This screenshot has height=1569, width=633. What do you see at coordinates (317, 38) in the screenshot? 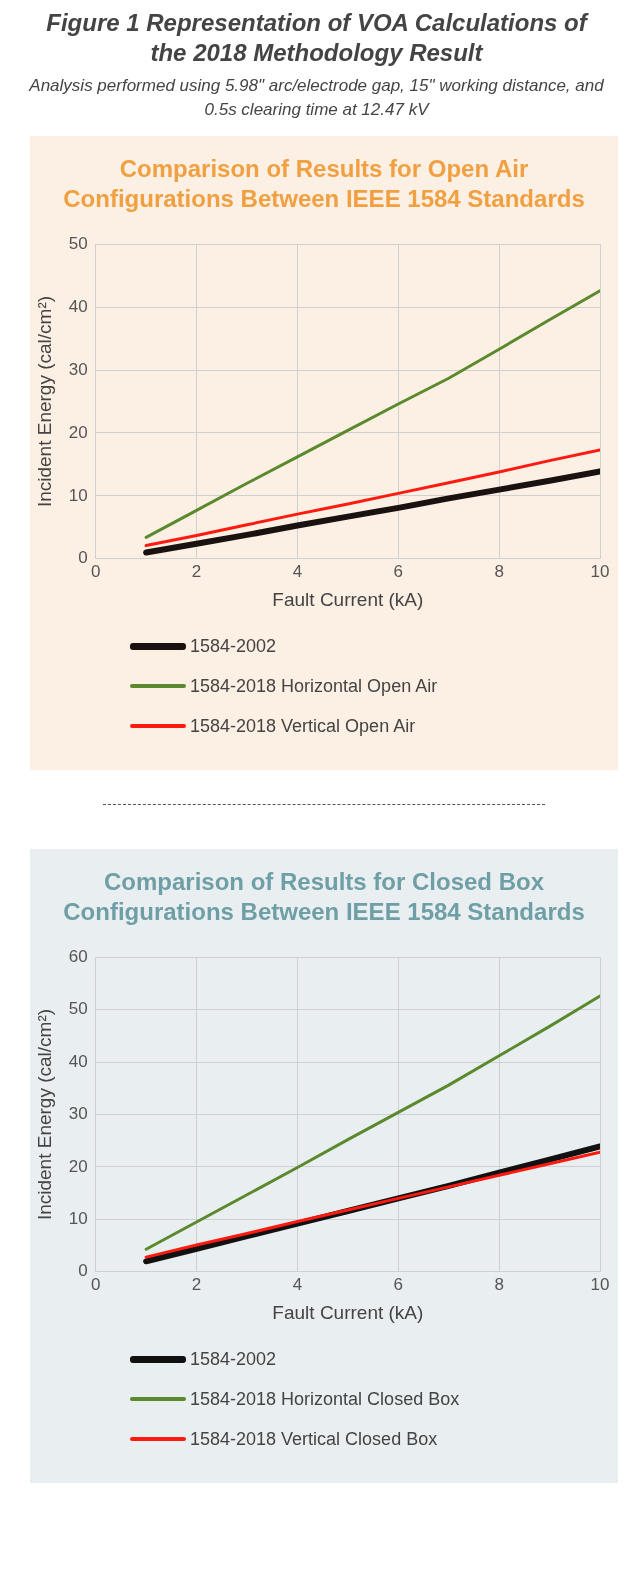
I see `caption: Figure 1 Representation of VOA Calculations of the 2018 Methodology Result` at bounding box center [317, 38].